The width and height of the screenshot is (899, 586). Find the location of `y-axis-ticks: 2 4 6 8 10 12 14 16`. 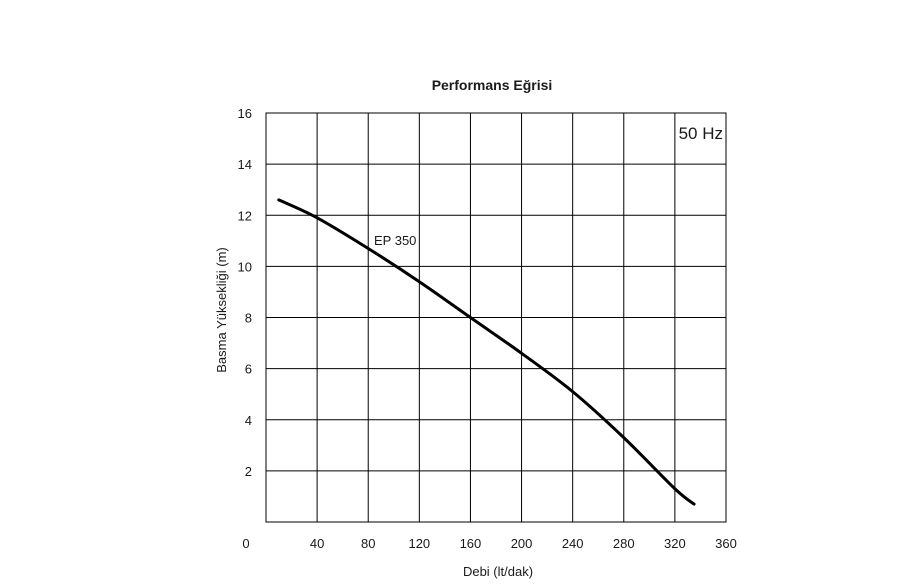

y-axis-ticks: 2 4 6 8 10 12 14 16 is located at coordinates (245, 292).